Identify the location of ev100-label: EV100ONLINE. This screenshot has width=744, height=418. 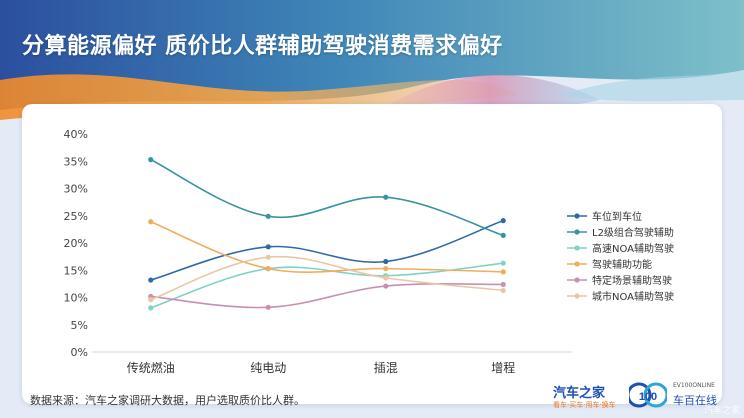
(694, 385).